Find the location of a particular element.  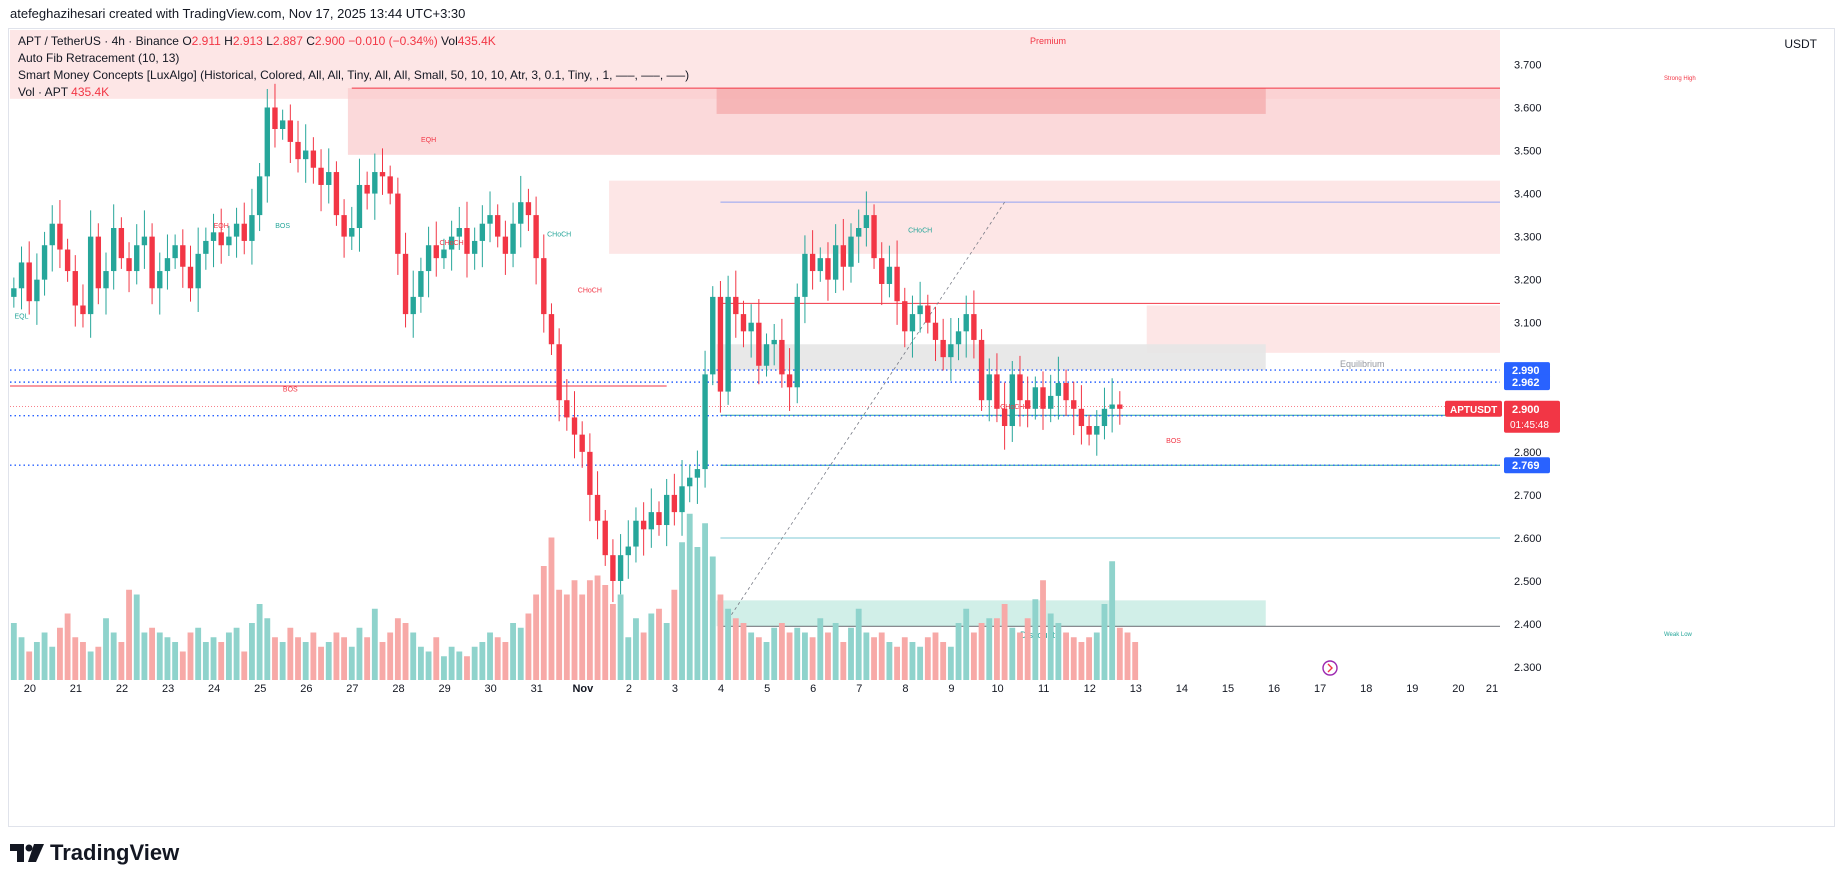

smc-label-2: BOS is located at coordinates (282, 226).